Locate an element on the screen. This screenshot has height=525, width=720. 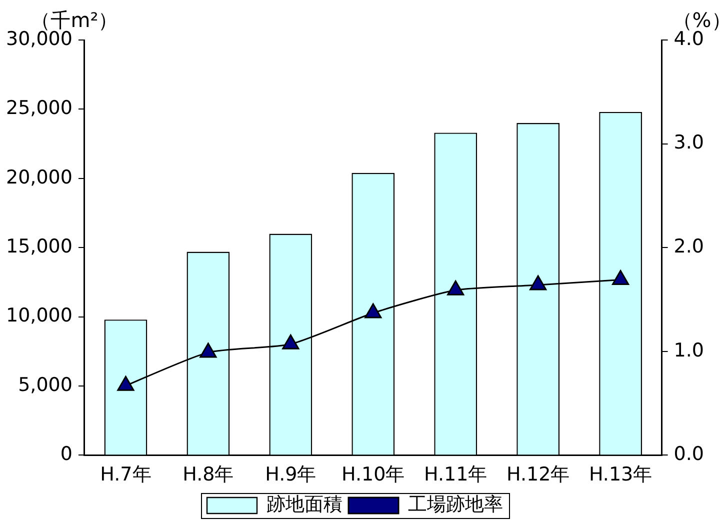
x-tick-label: H.8年 is located at coordinates (208, 475).